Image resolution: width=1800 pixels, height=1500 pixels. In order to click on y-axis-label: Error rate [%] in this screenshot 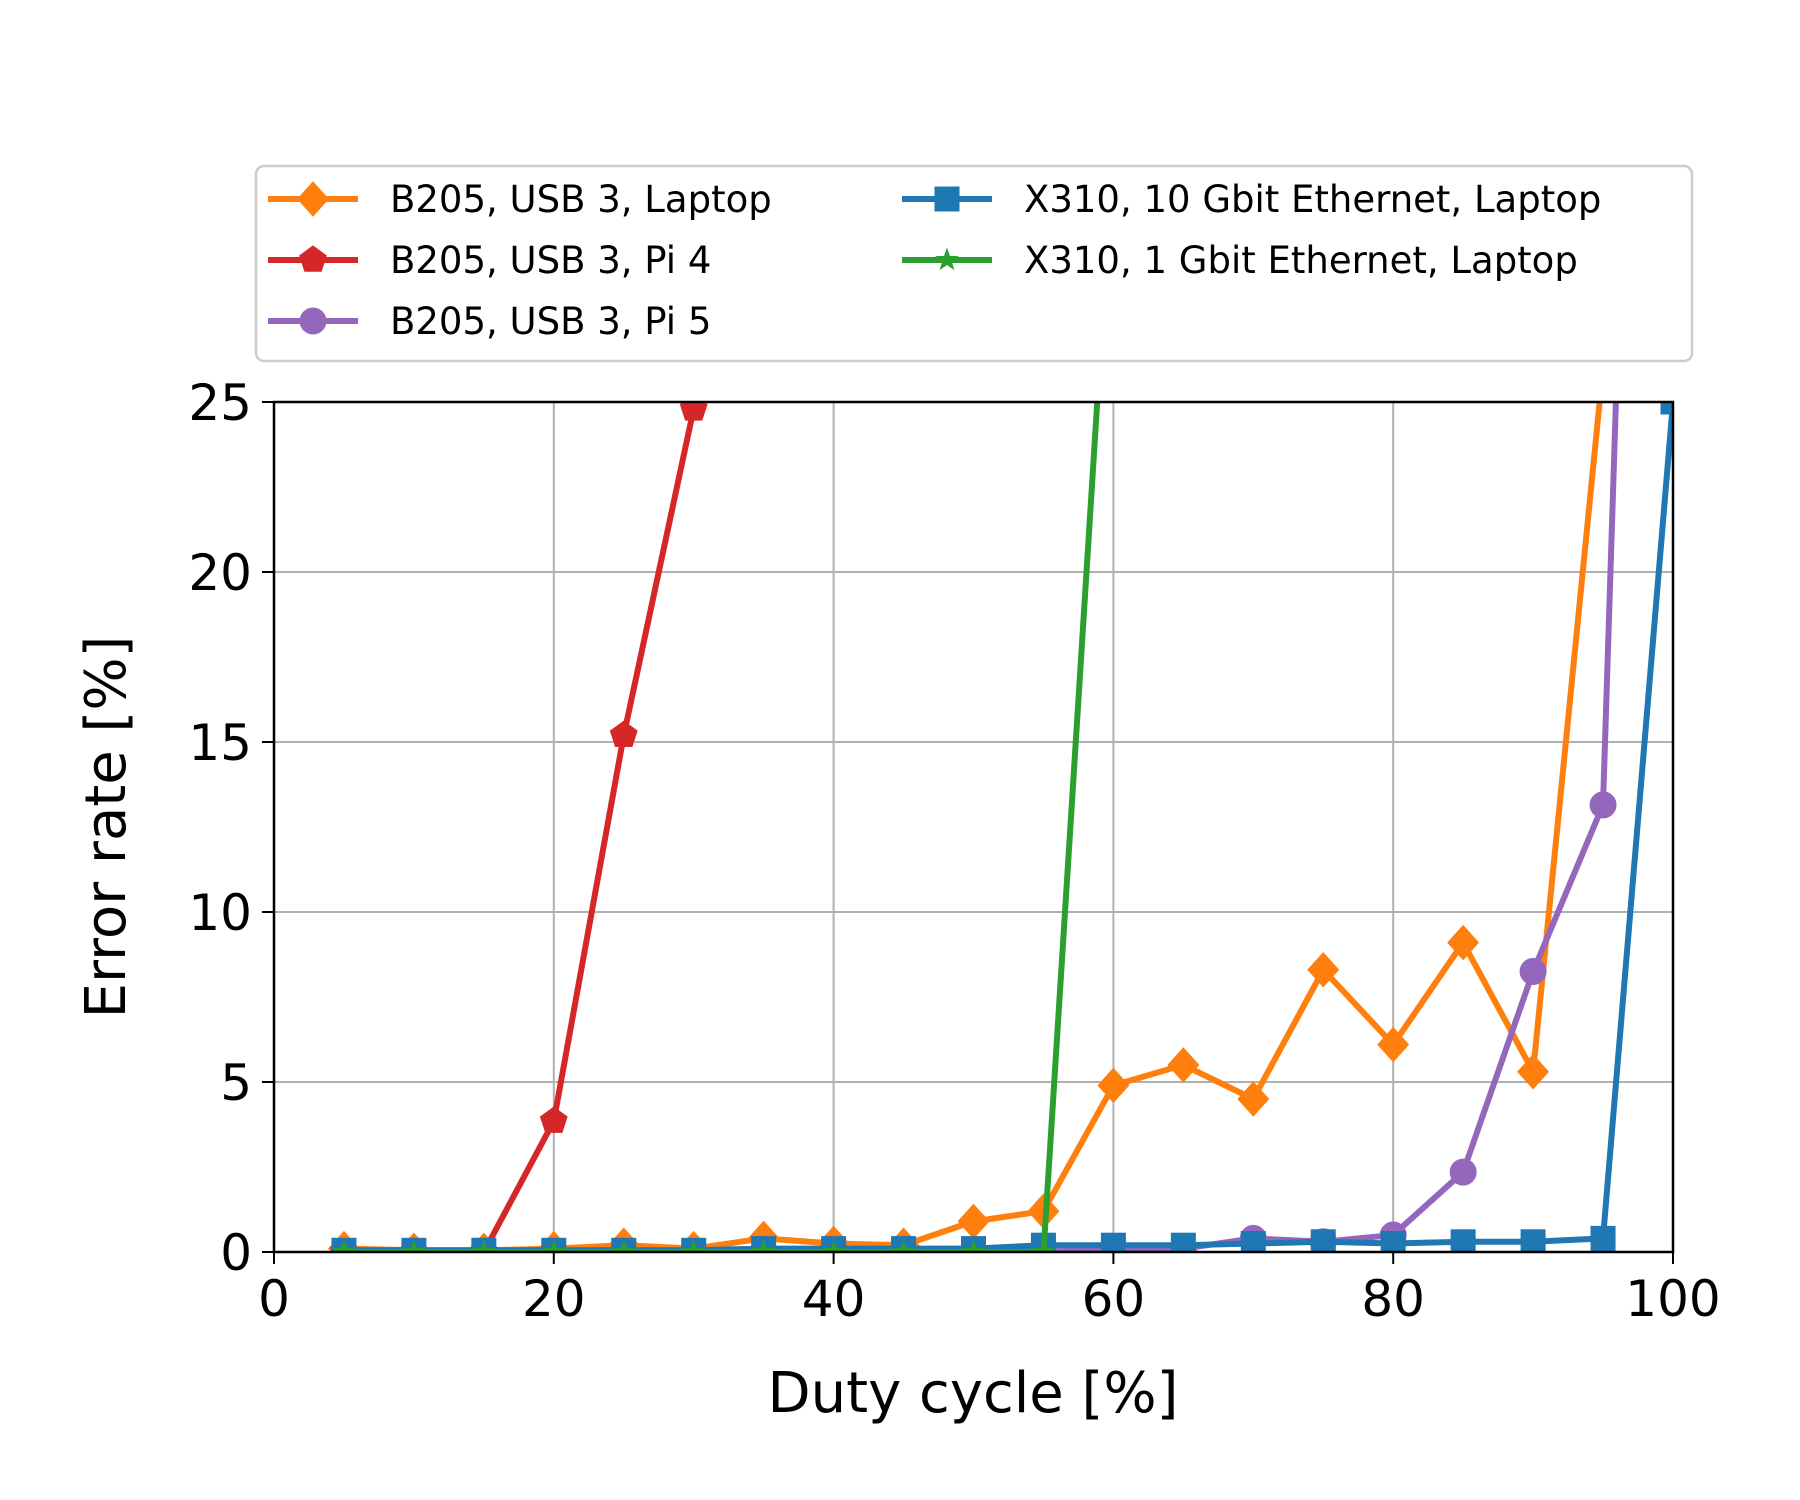, I will do `click(106, 827)`.